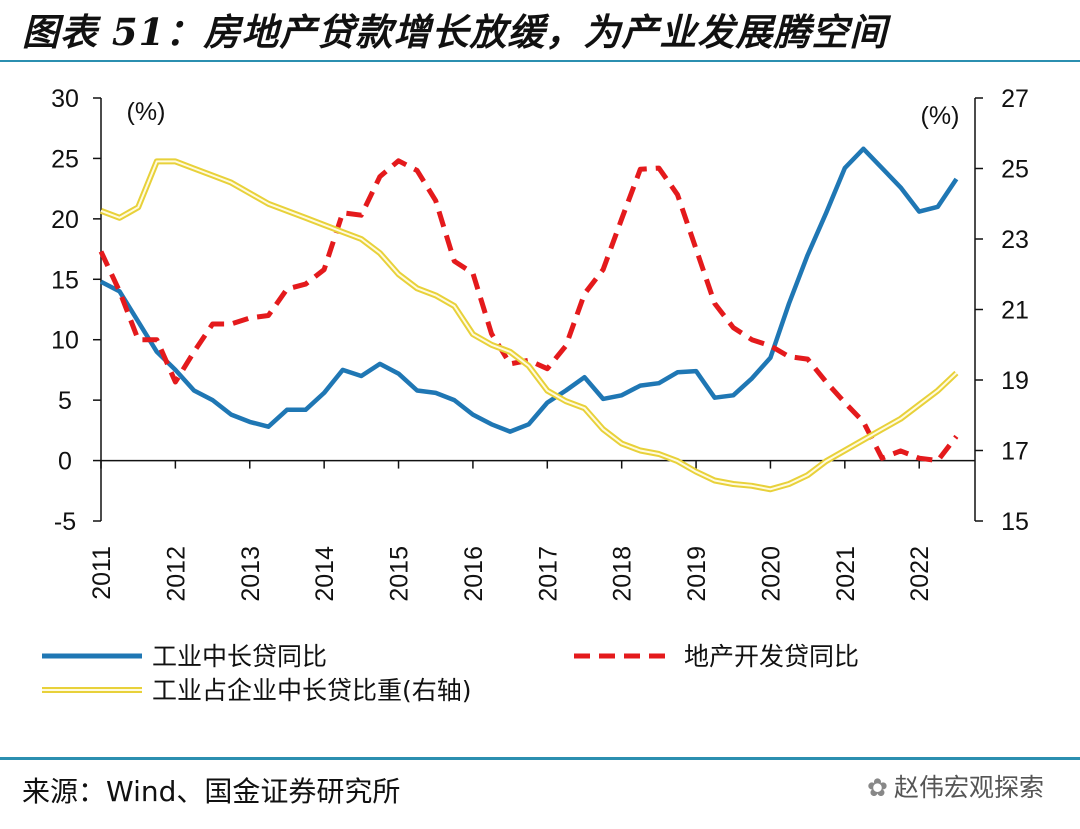 Image resolution: width=1080 pixels, height=829 pixels. What do you see at coordinates (1015, 522) in the screenshot?
I see `right-tick-label: 15` at bounding box center [1015, 522].